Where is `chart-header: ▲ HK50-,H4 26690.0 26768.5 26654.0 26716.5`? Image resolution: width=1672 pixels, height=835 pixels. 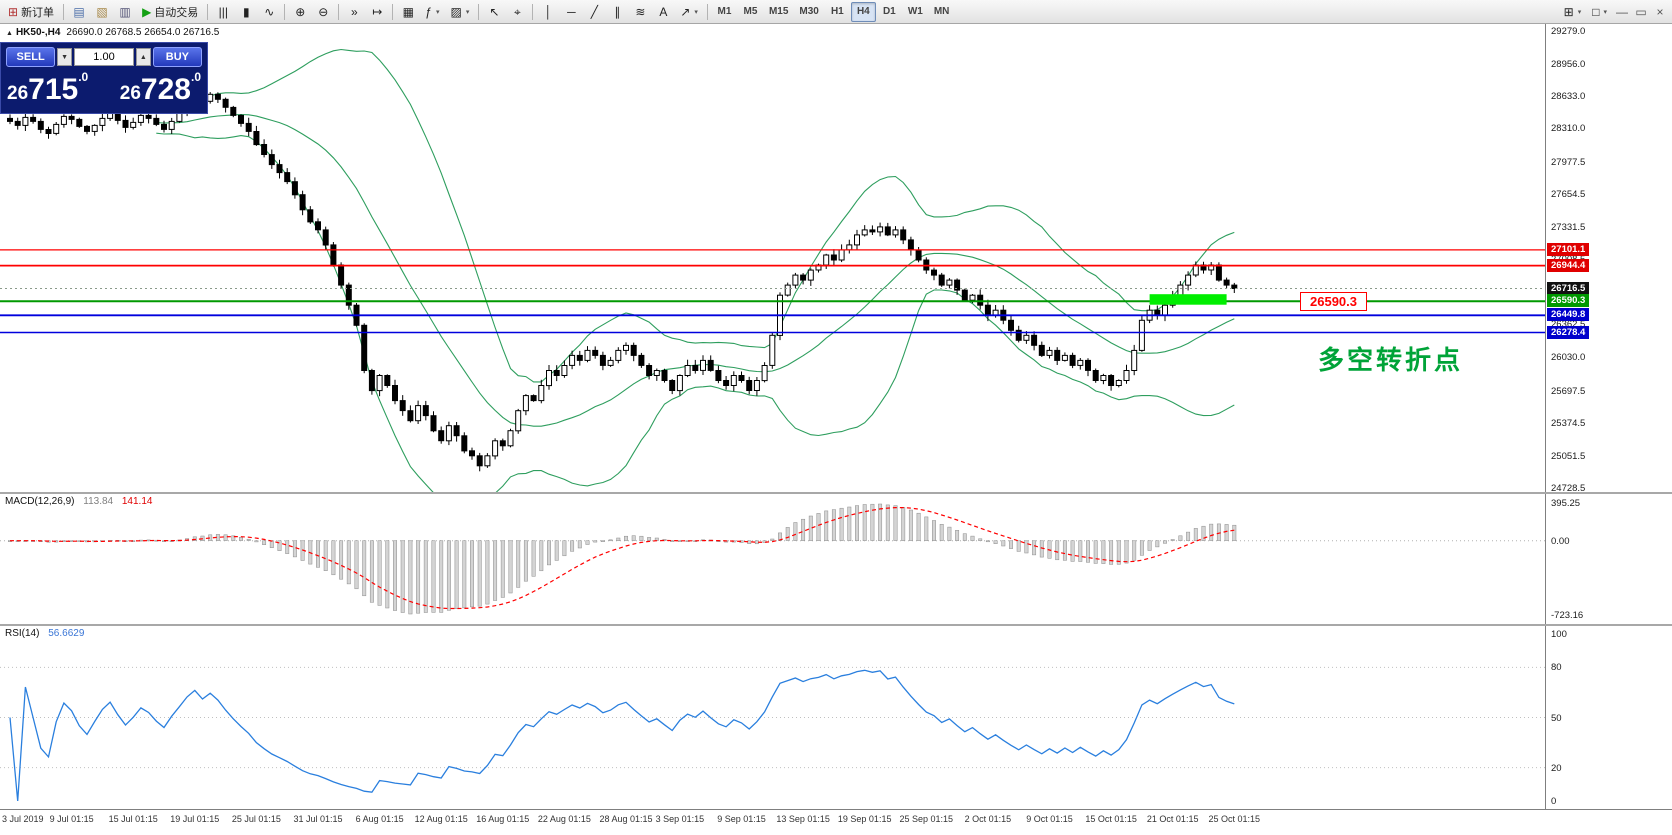
chart-header: ▲ HK50-,H4 26690.0 26768.5 26654.0 26716.5 is located at coordinates (112, 32).